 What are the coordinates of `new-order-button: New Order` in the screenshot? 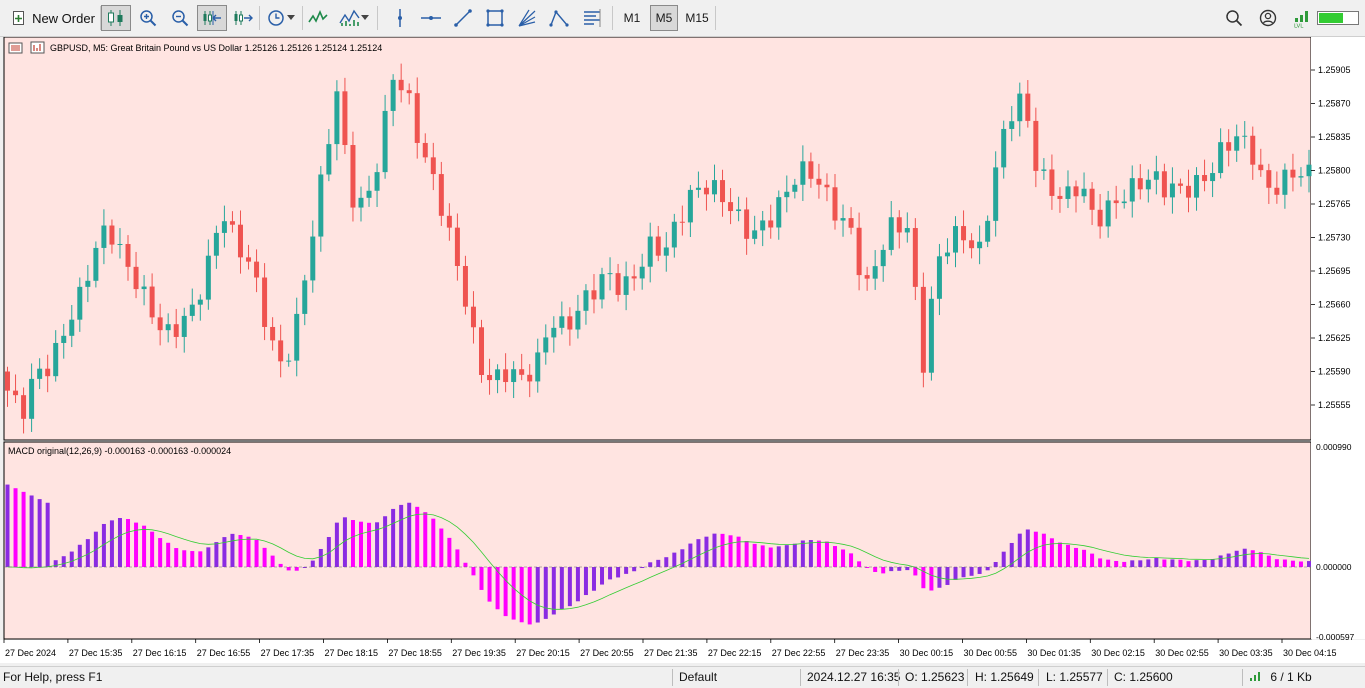 It's located at (53, 18).